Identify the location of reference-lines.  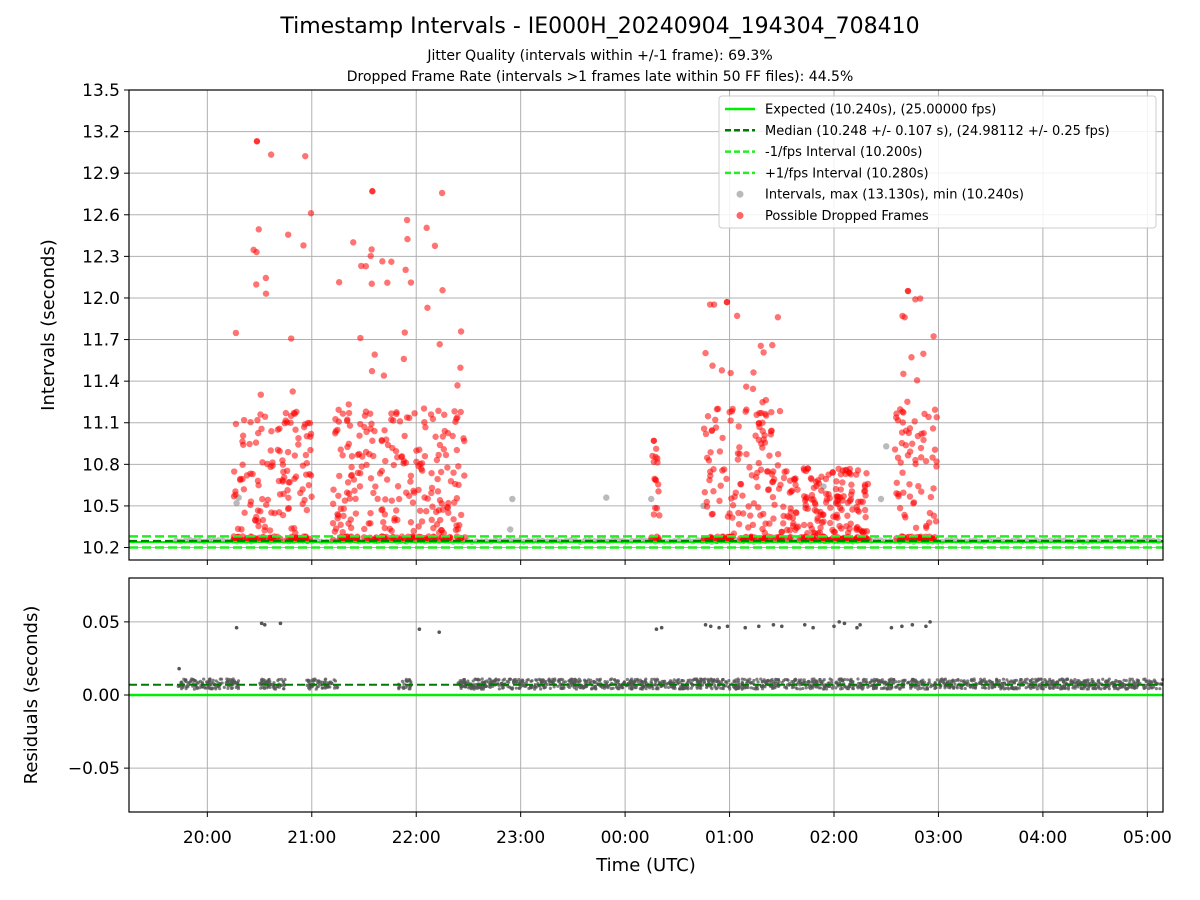
(646, 542).